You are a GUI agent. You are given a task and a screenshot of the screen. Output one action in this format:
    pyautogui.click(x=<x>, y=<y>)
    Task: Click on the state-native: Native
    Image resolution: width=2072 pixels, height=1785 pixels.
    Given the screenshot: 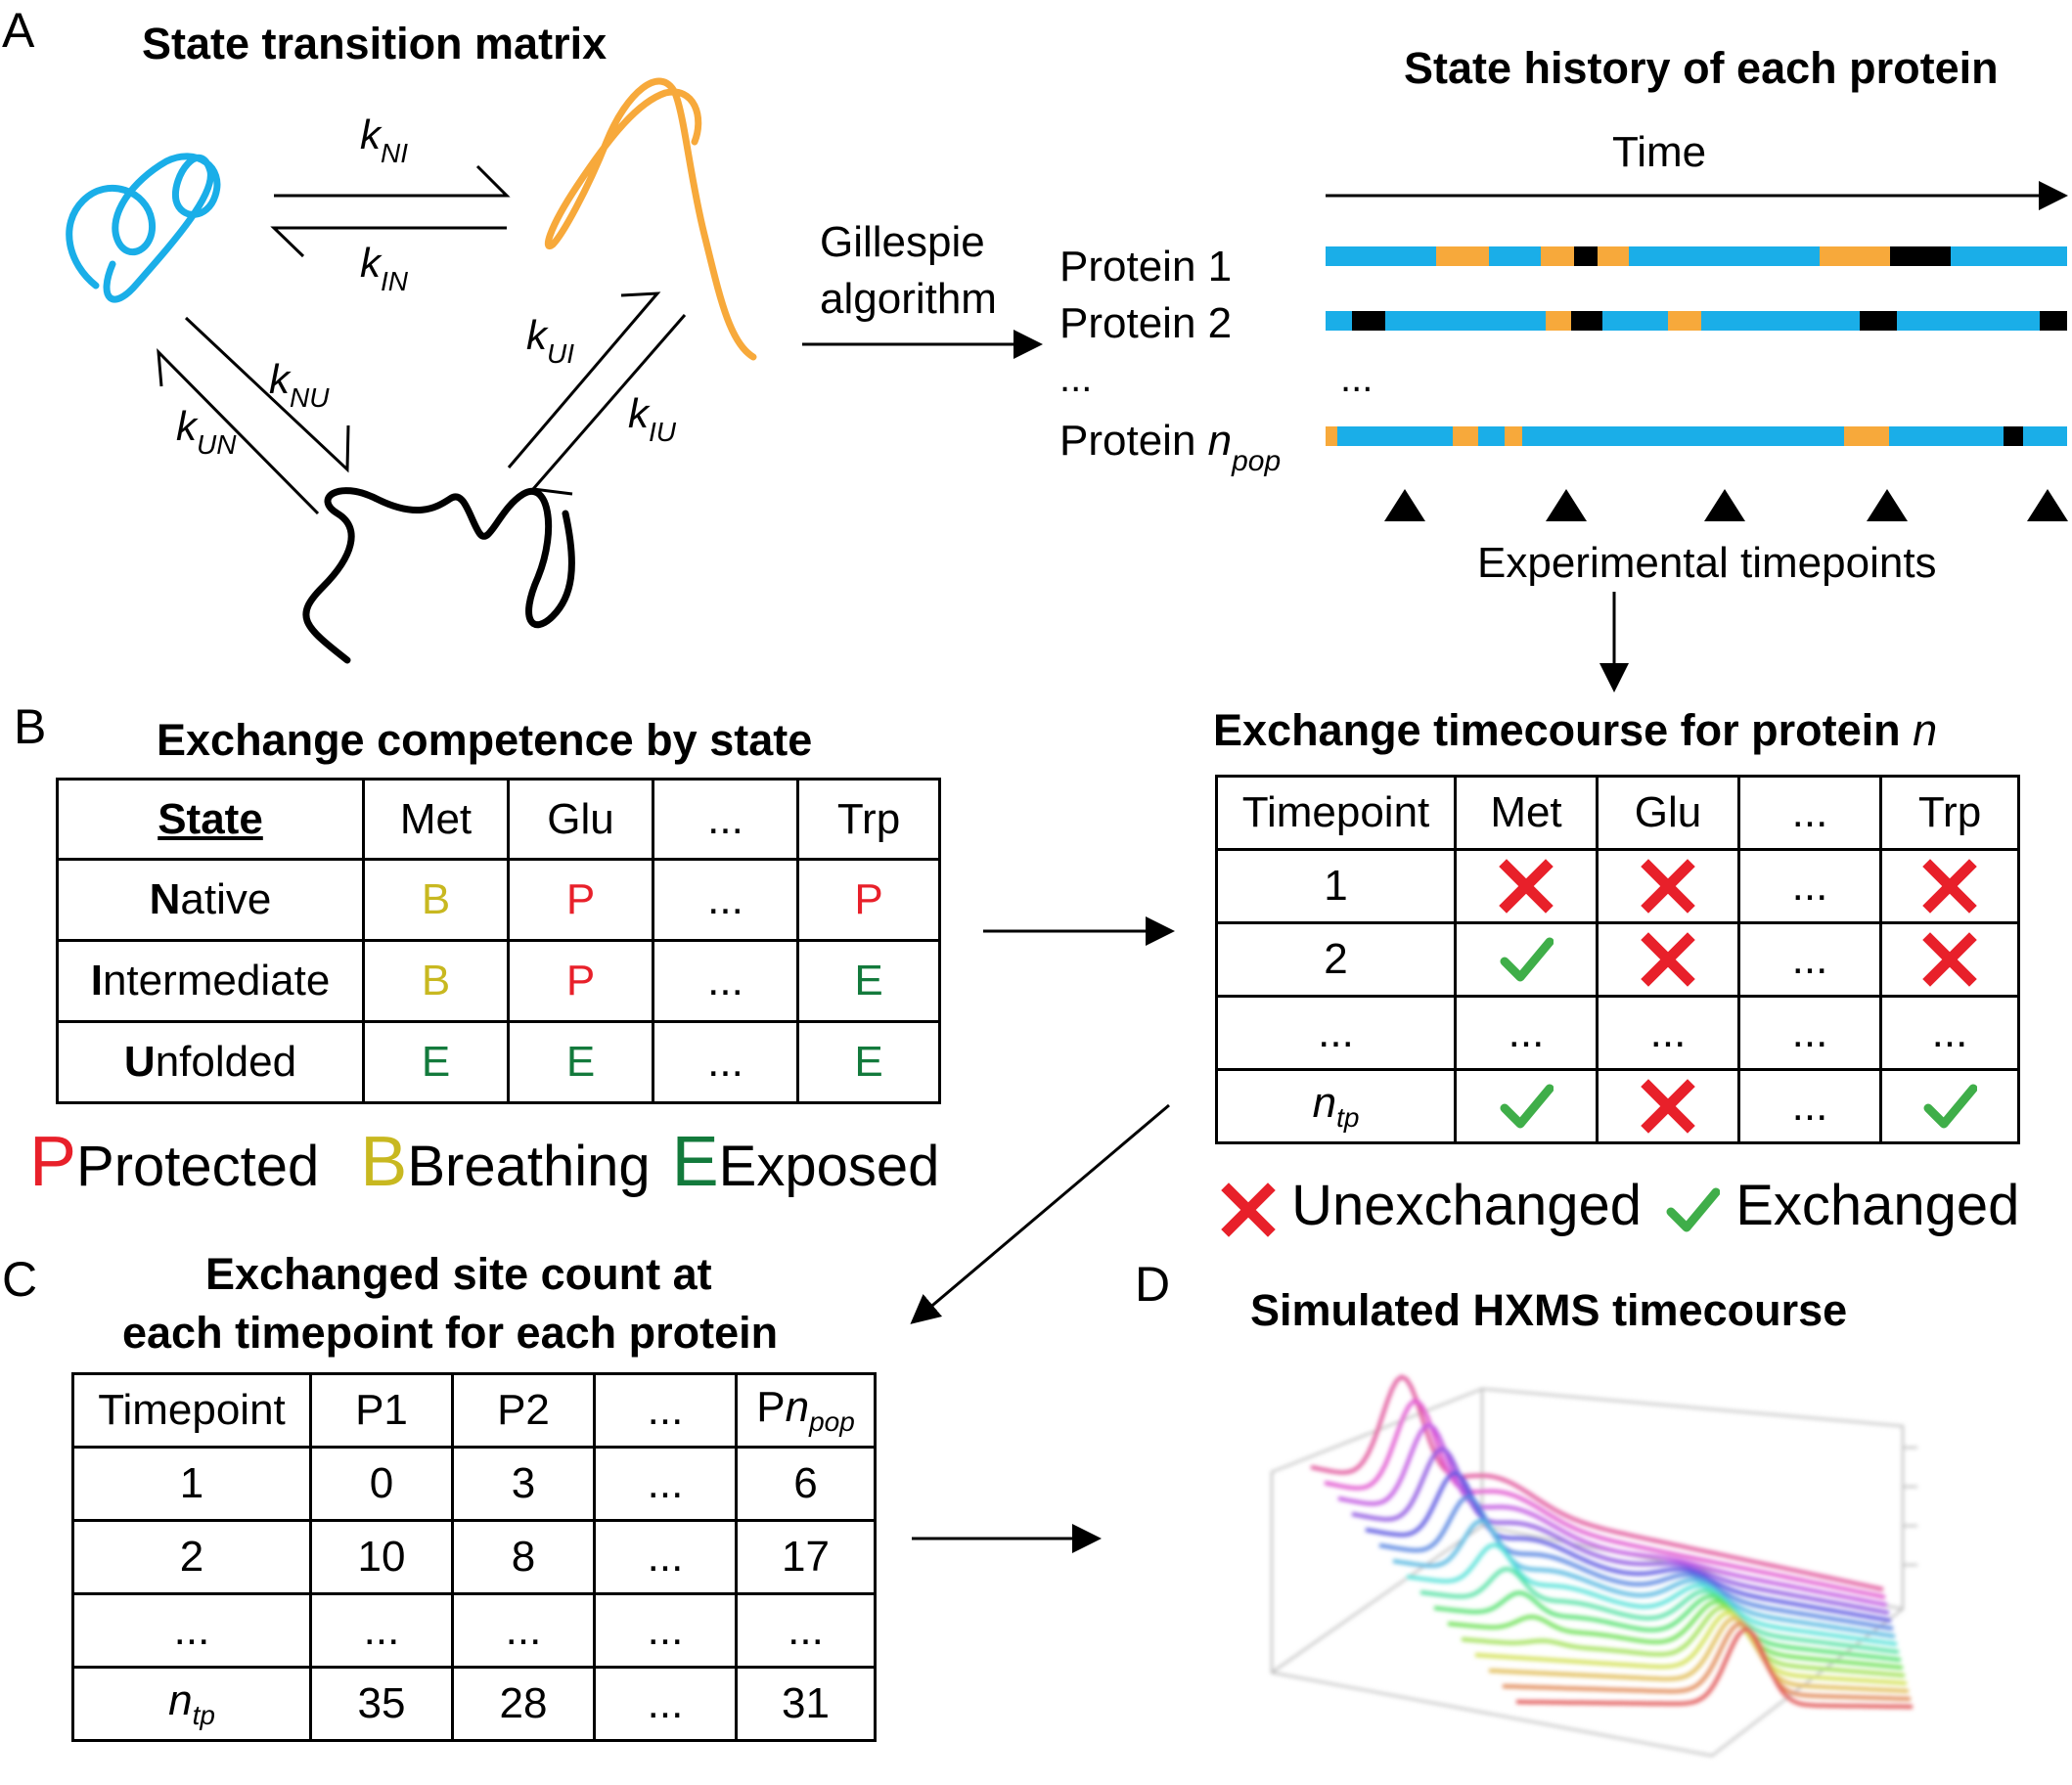 What is the action you would take?
    pyautogui.click(x=210, y=900)
    